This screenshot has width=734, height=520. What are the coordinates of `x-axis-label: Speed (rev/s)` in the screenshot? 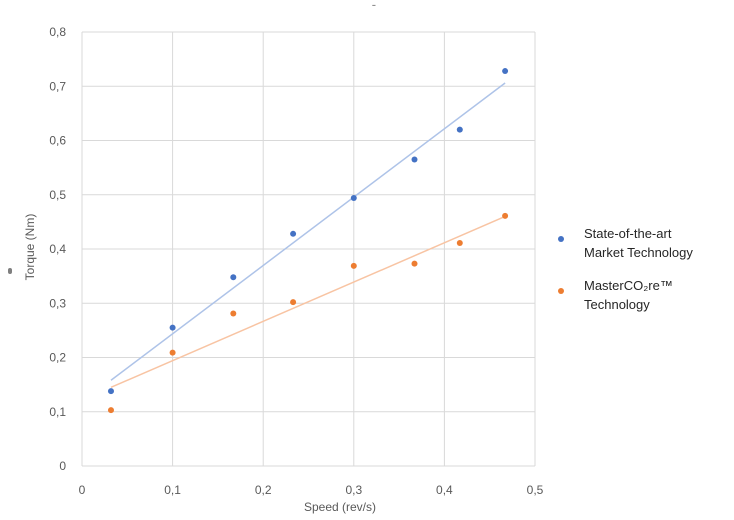 It's located at (340, 507).